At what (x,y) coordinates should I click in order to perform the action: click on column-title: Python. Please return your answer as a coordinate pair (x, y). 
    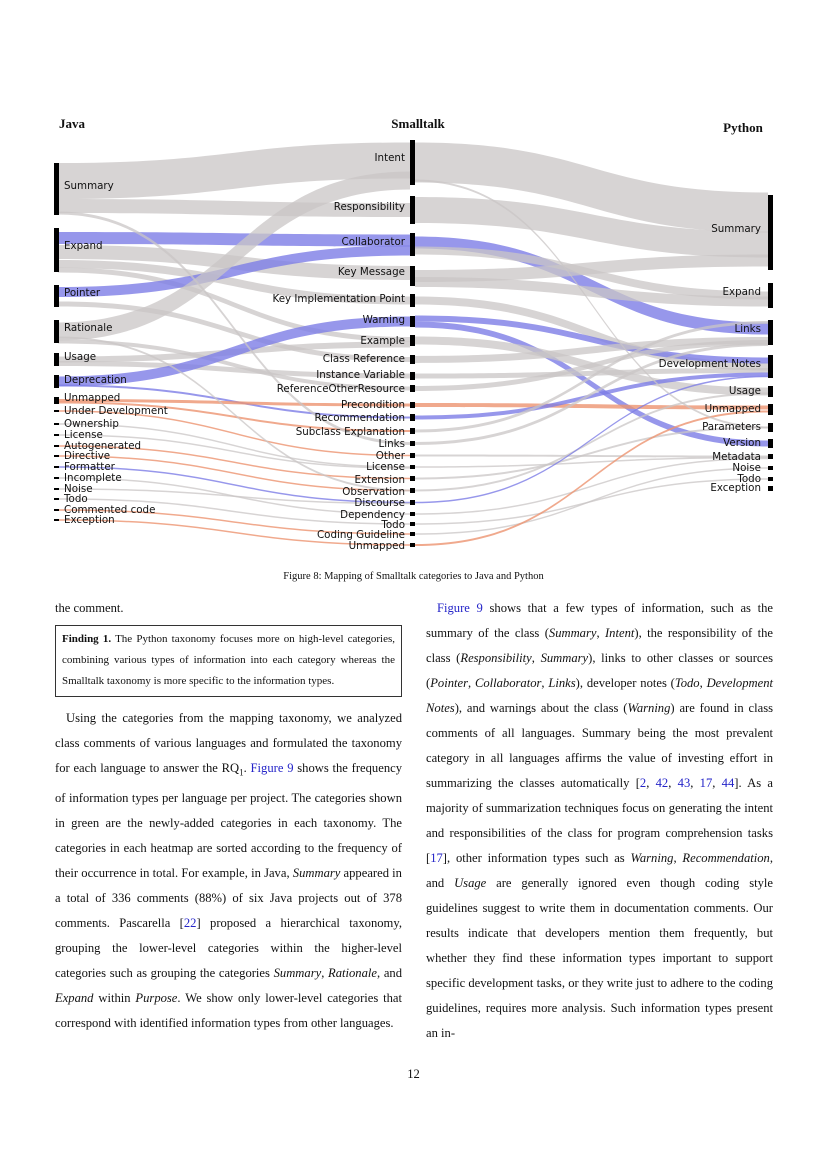
    Looking at the image, I should click on (743, 127).